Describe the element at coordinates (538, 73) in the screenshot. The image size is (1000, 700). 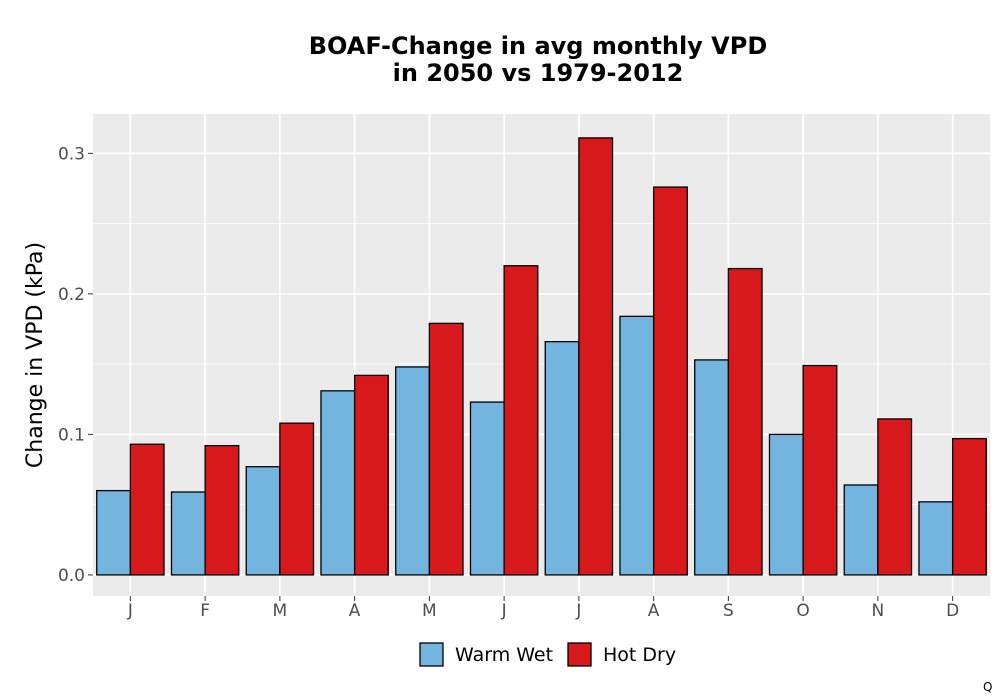
I see `chart-title-line2: in 2050 vs 1979-2012` at that location.